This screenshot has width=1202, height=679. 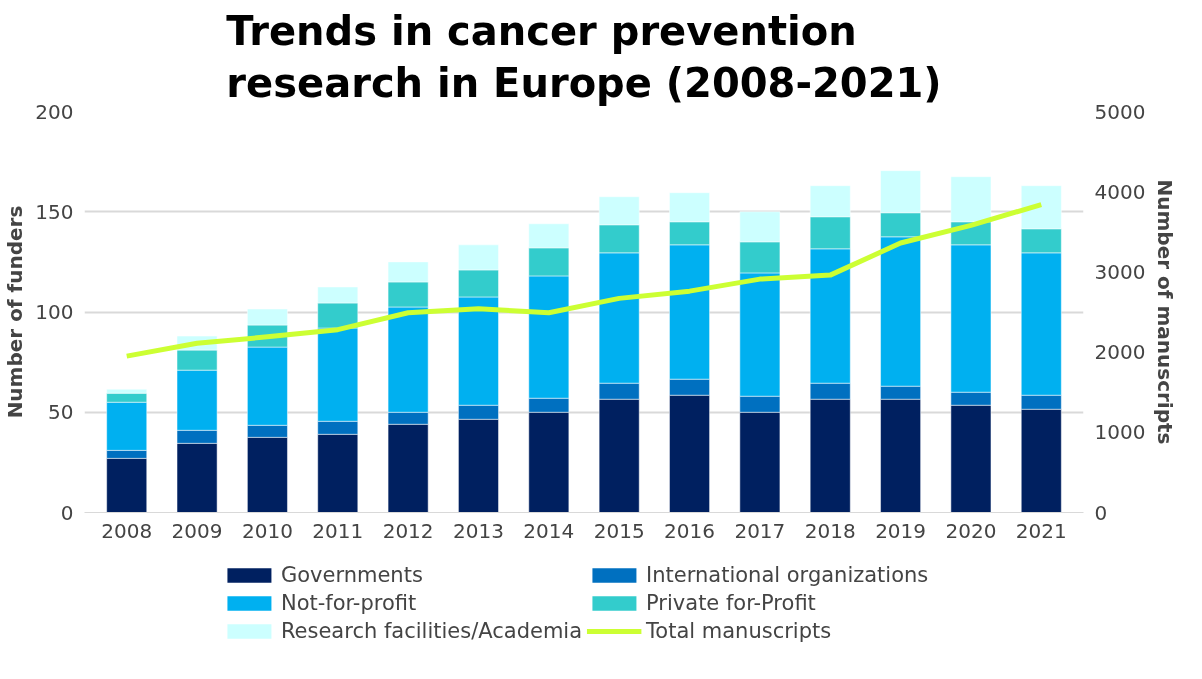 I want to click on x-tick-label: 2013, so click(x=478, y=530).